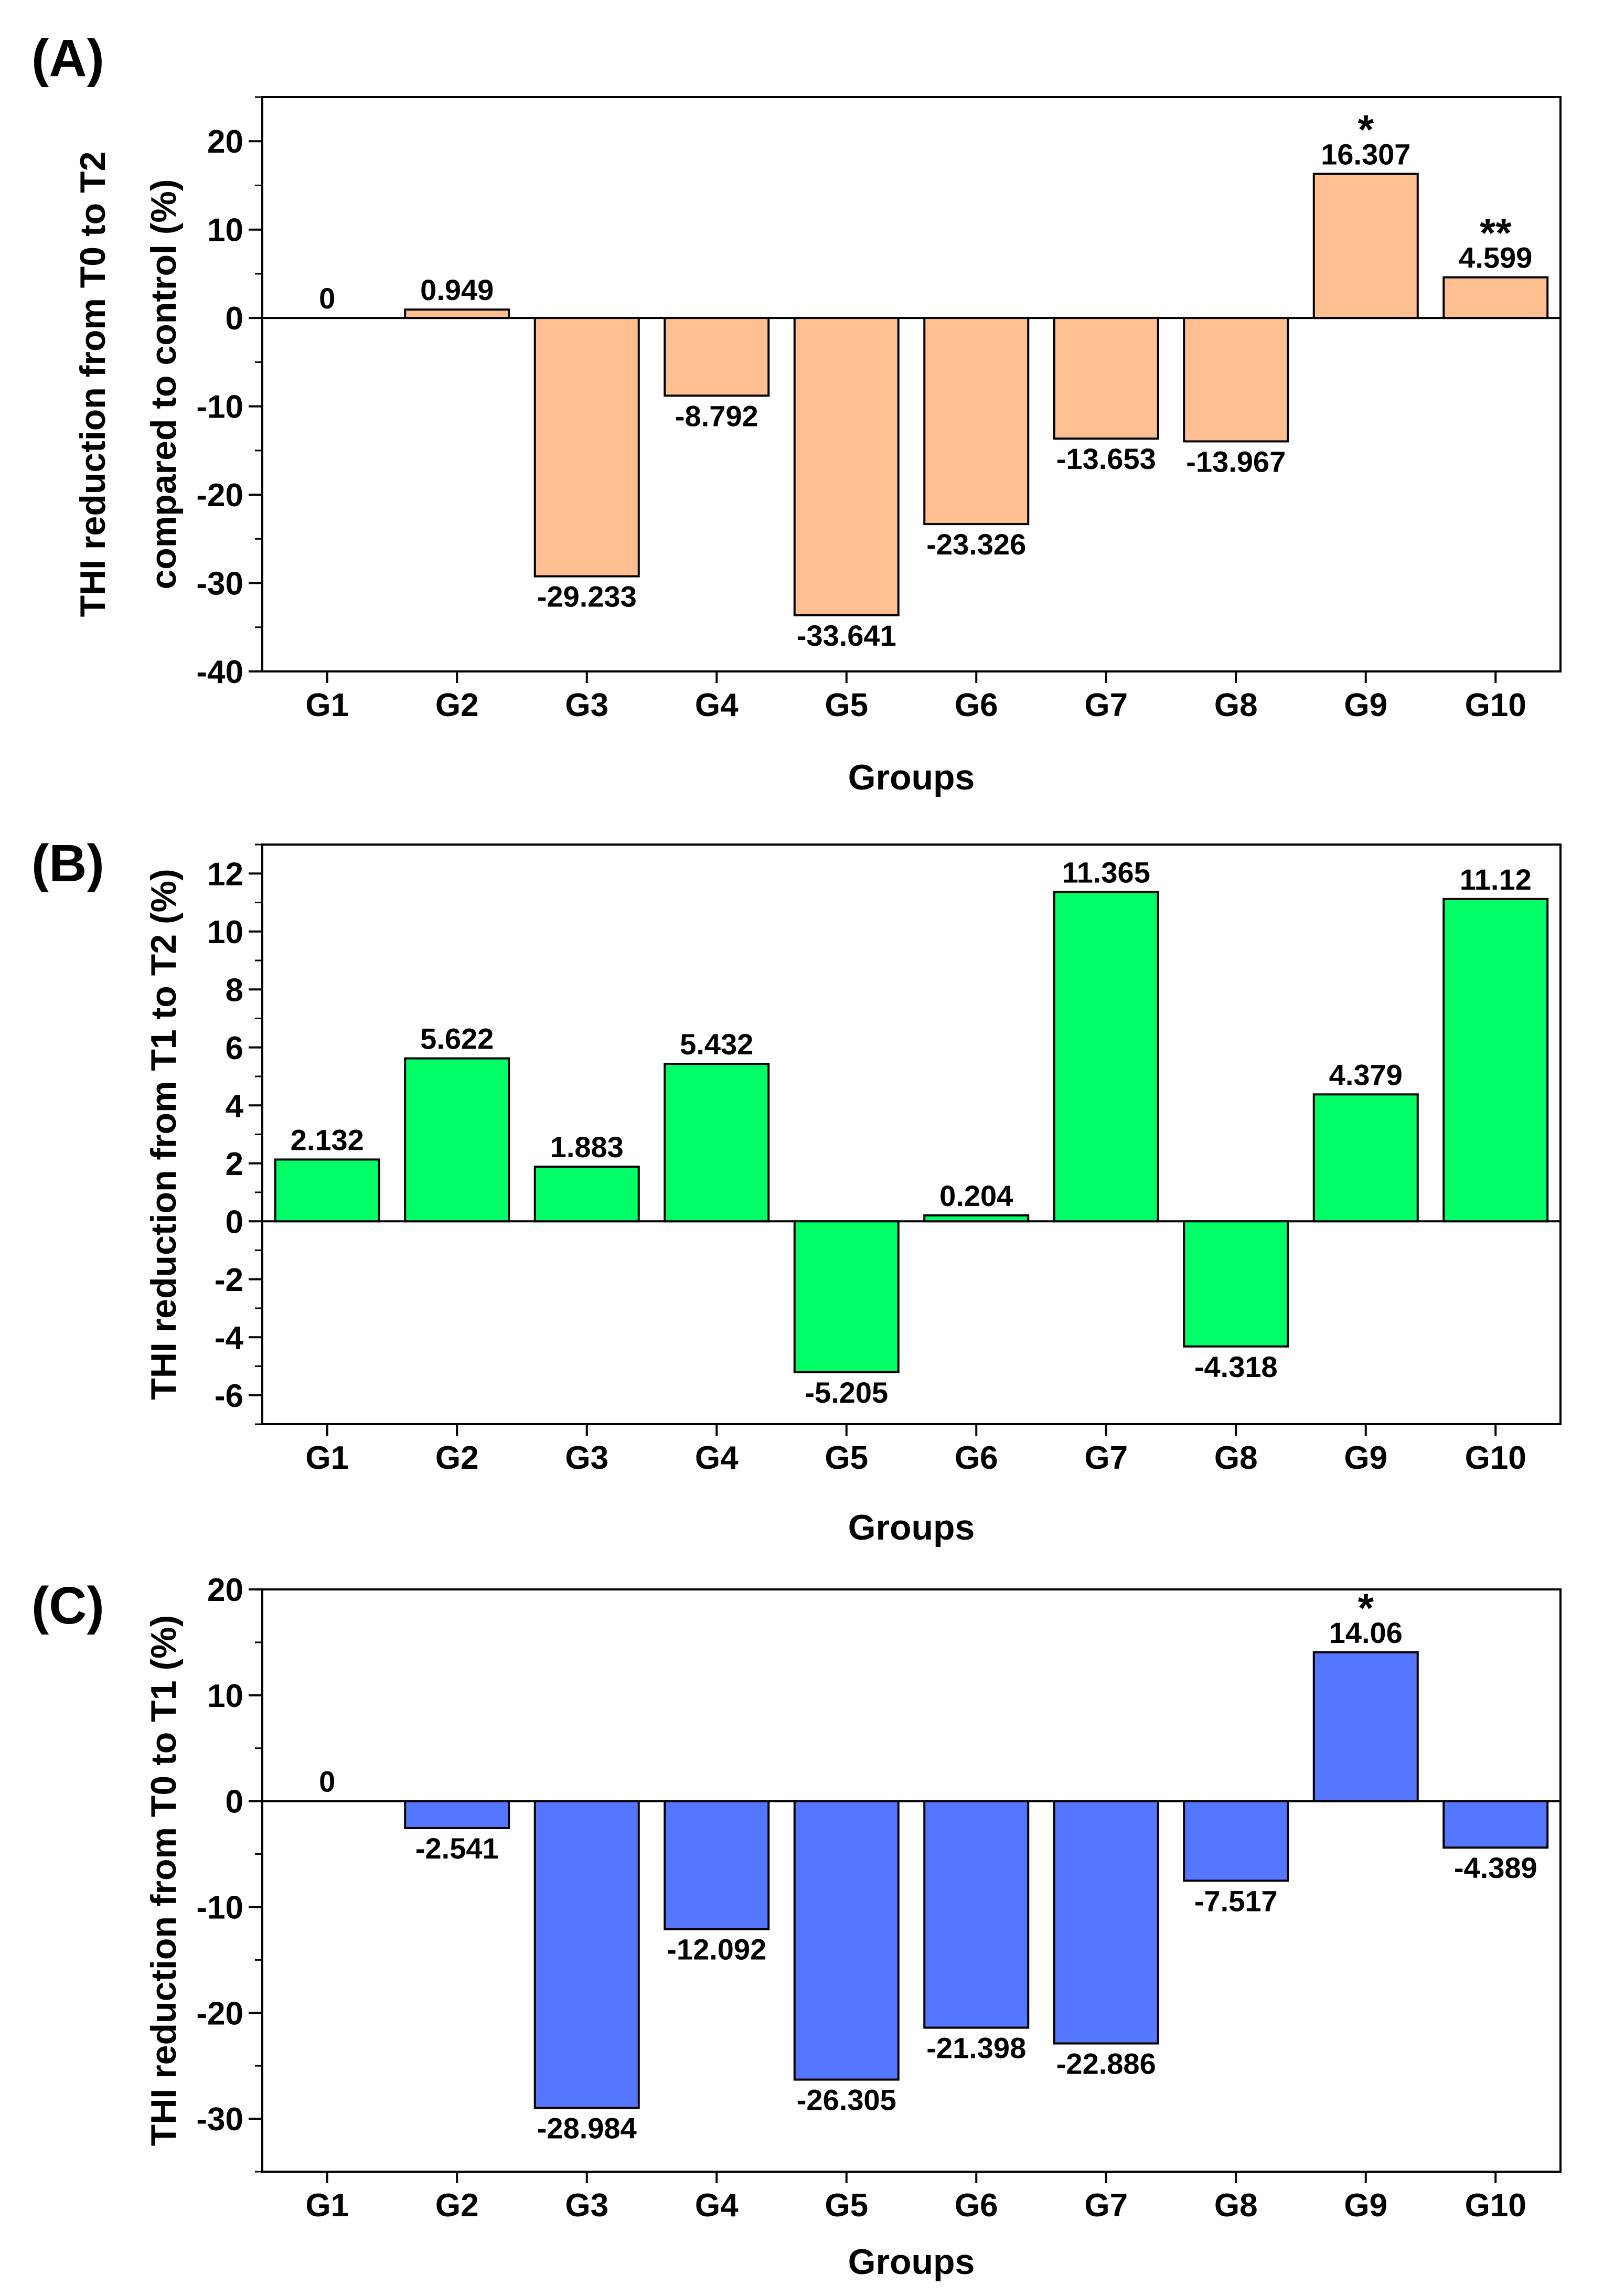  I want to click on y-axis-title: THI reduction from T0 to T1 (%), so click(164, 1880).